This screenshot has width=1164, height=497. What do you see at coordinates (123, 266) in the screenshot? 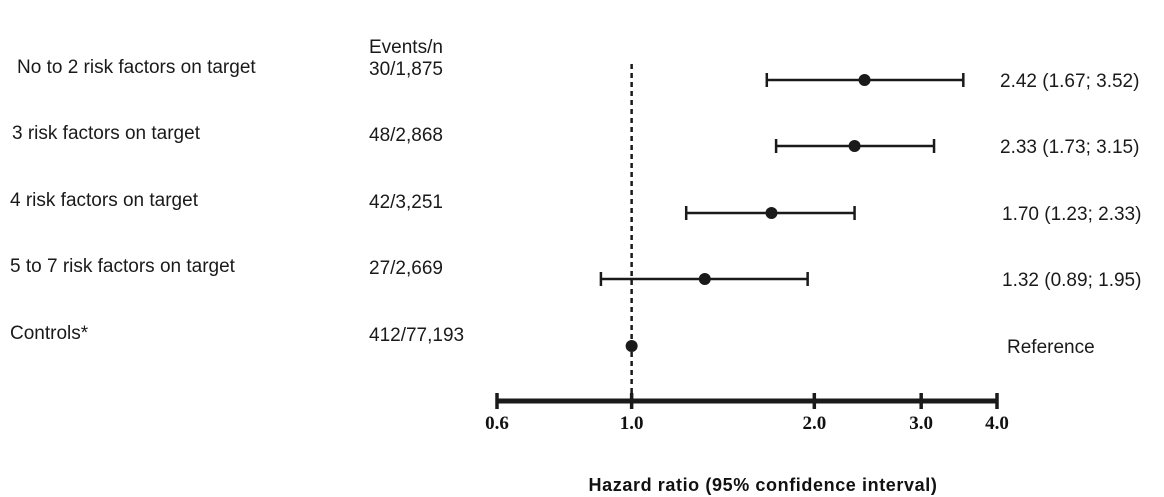
I see `row-label: 5 to 7 risk factors on target` at bounding box center [123, 266].